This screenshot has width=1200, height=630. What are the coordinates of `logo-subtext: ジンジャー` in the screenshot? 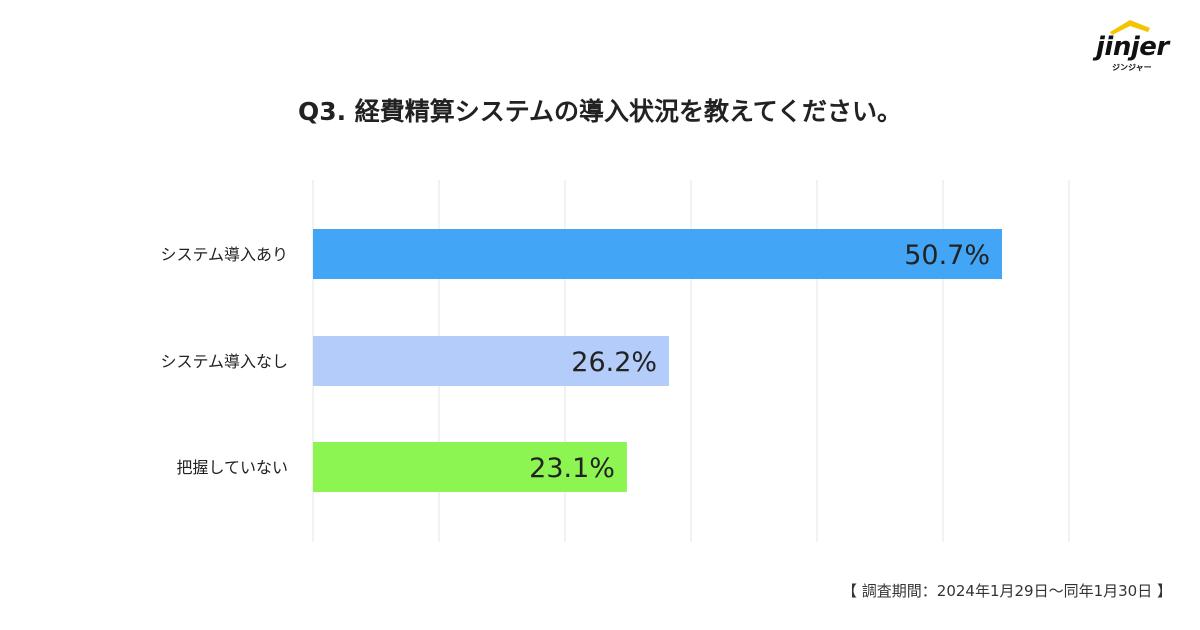 It's located at (1132, 67).